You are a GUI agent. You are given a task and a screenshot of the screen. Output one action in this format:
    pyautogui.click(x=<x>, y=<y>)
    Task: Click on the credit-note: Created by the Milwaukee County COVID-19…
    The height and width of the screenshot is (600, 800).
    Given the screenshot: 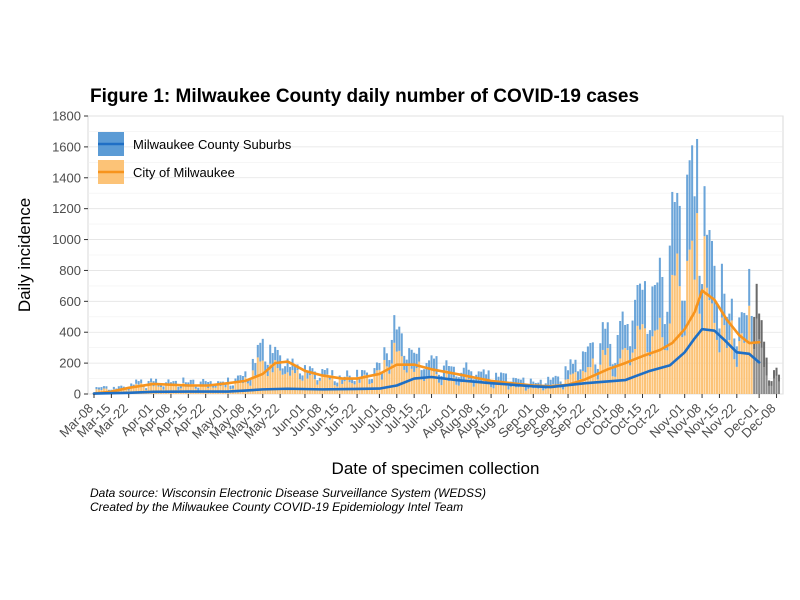 What is the action you would take?
    pyautogui.click(x=277, y=507)
    